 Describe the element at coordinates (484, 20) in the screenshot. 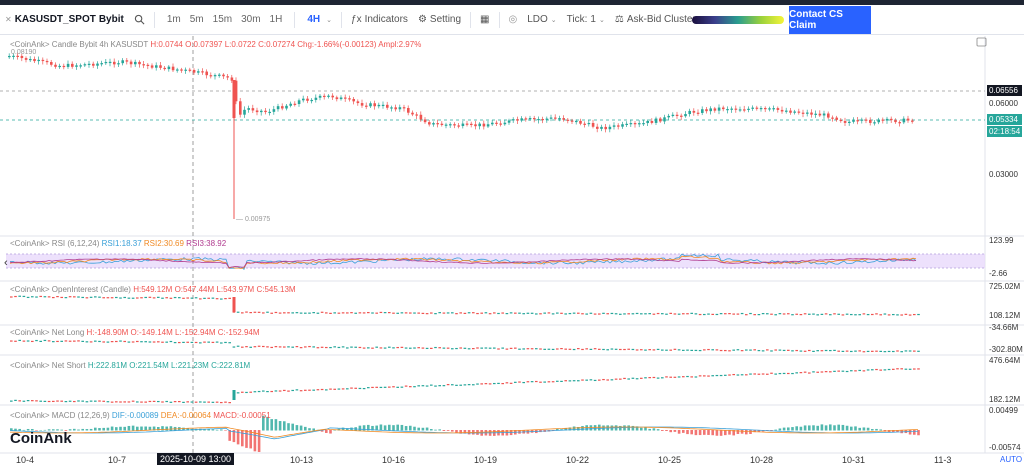

I see `layout-button: ▦` at that location.